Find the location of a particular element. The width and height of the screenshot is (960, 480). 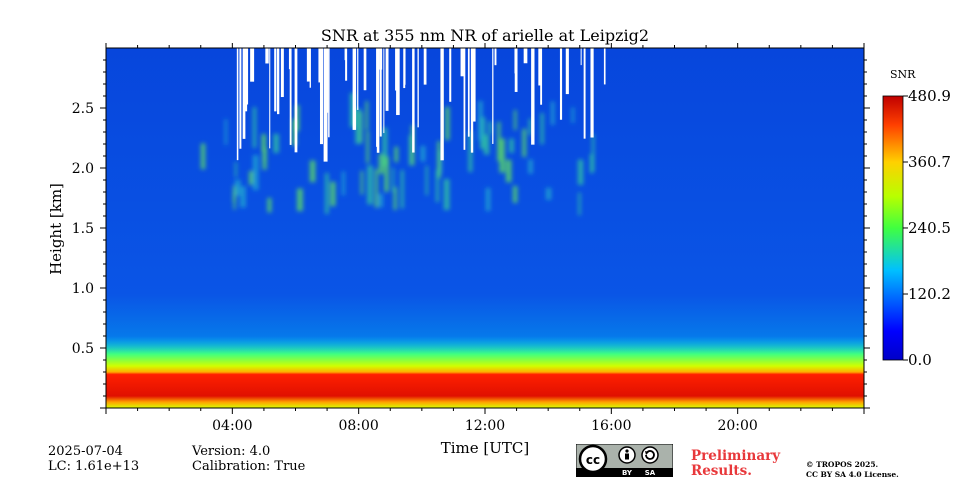

colorbar-tick-label: 240.5 is located at coordinates (929, 228).